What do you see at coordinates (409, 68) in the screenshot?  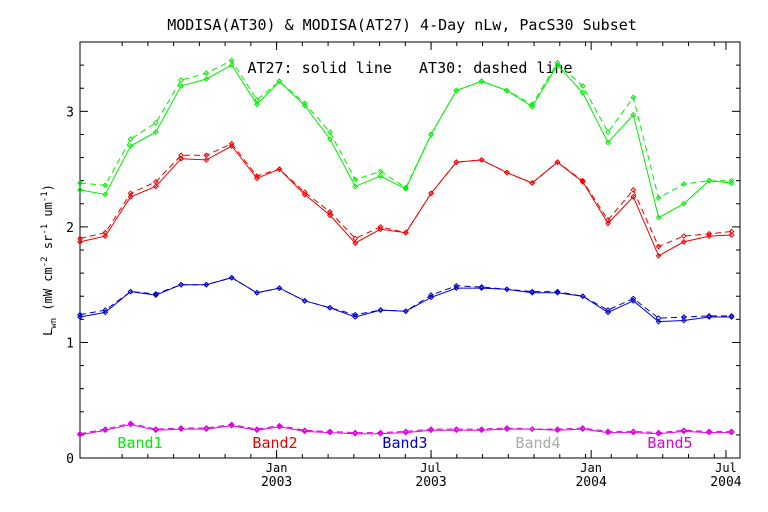 I see `line-style-annotation: AT27: solid line AT30: dashed line` at bounding box center [409, 68].